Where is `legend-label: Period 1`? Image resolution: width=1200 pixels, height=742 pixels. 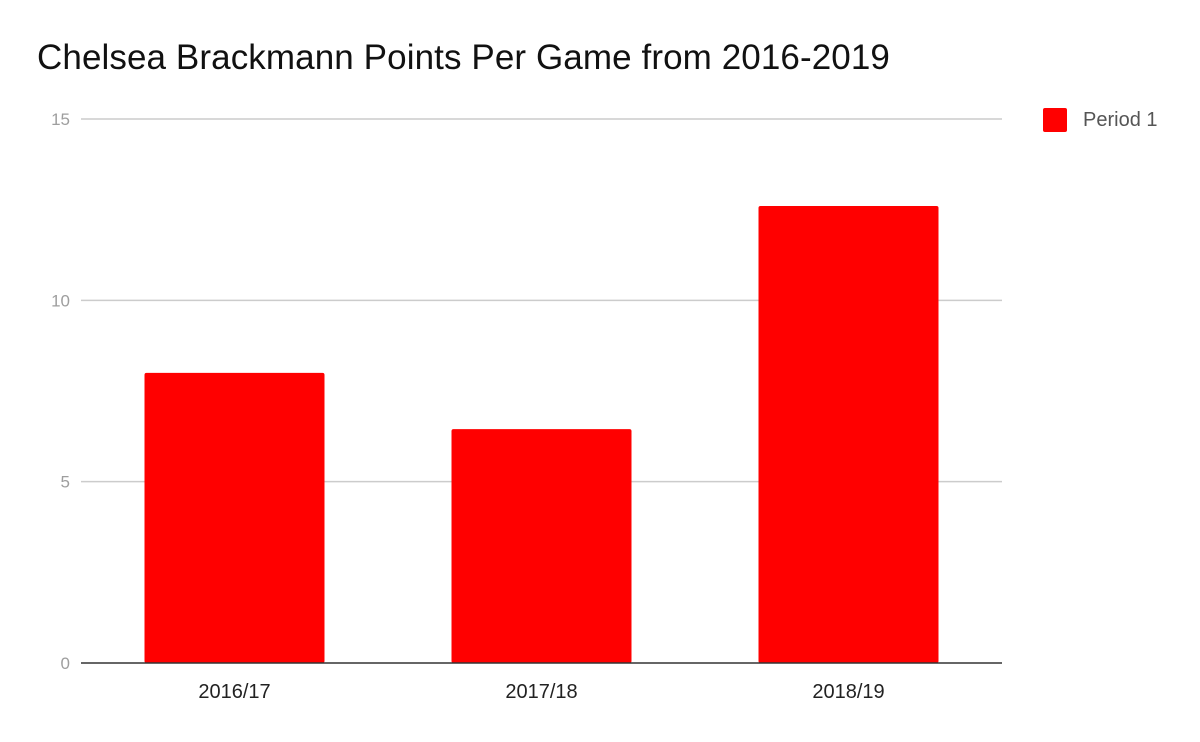 legend-label: Period 1 is located at coordinates (1120, 119).